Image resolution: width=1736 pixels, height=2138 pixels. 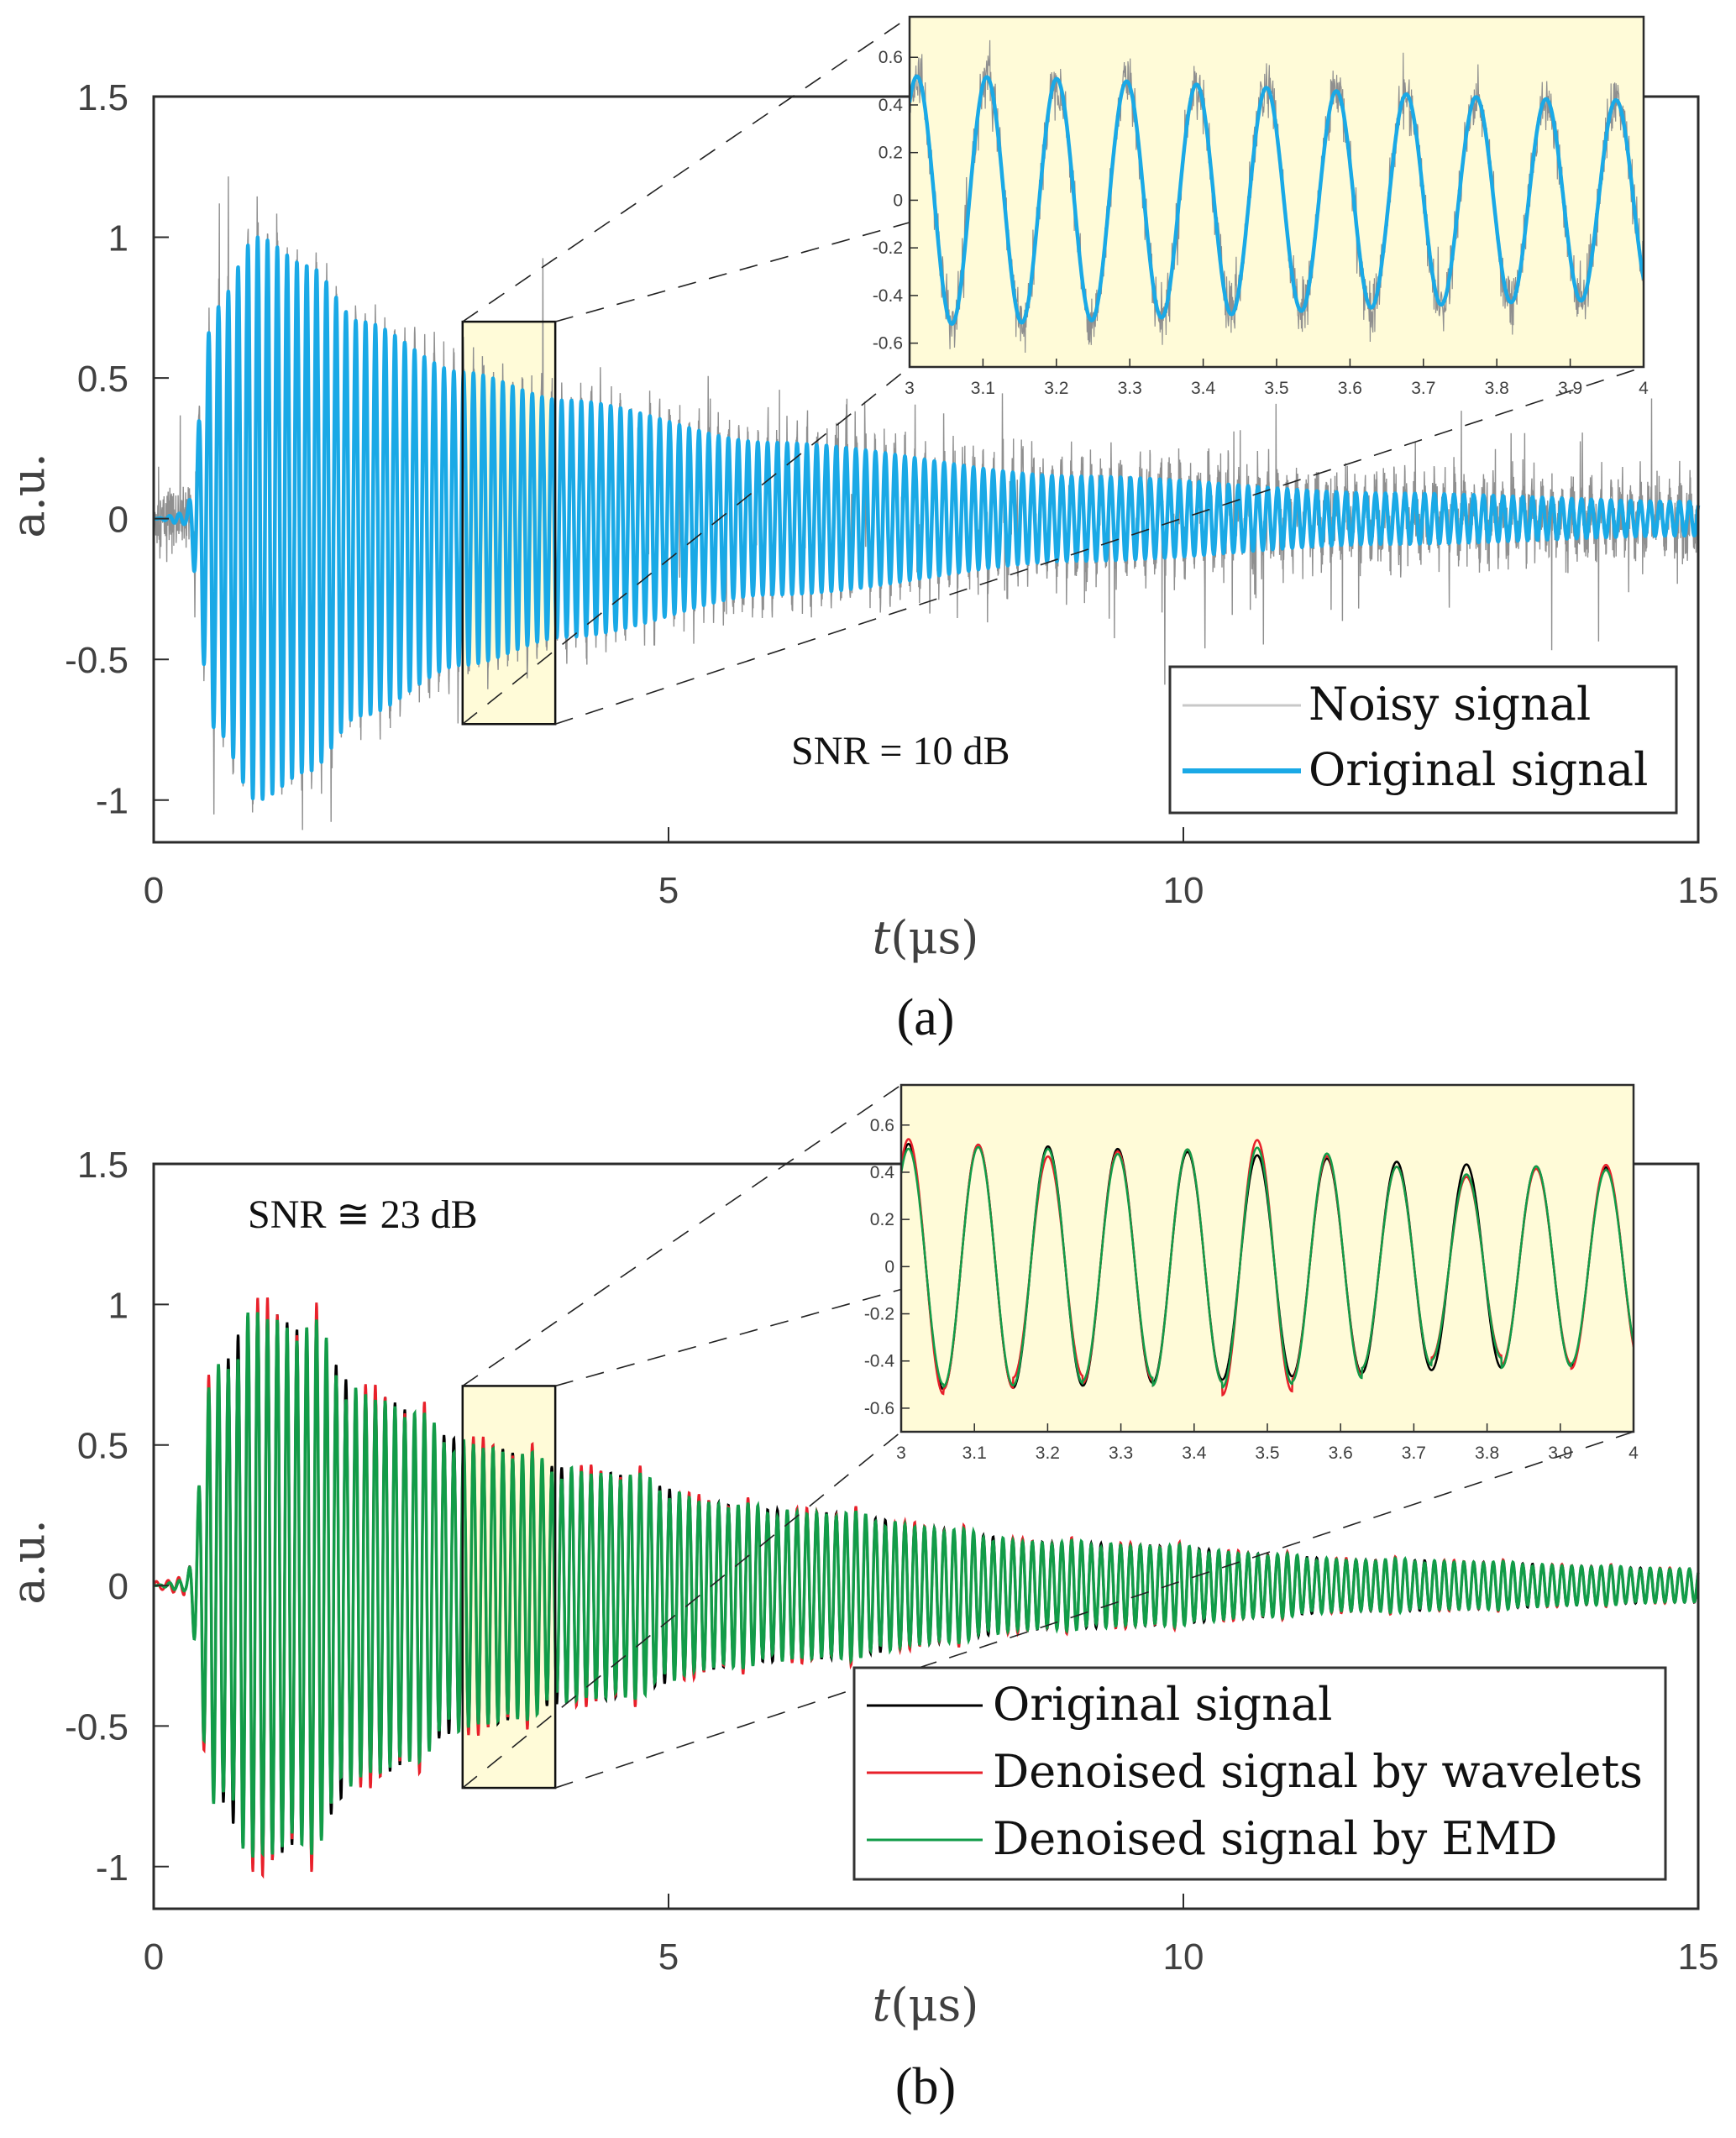 What do you see at coordinates (925, 2086) in the screenshot?
I see `panel-b-label: (b)` at bounding box center [925, 2086].